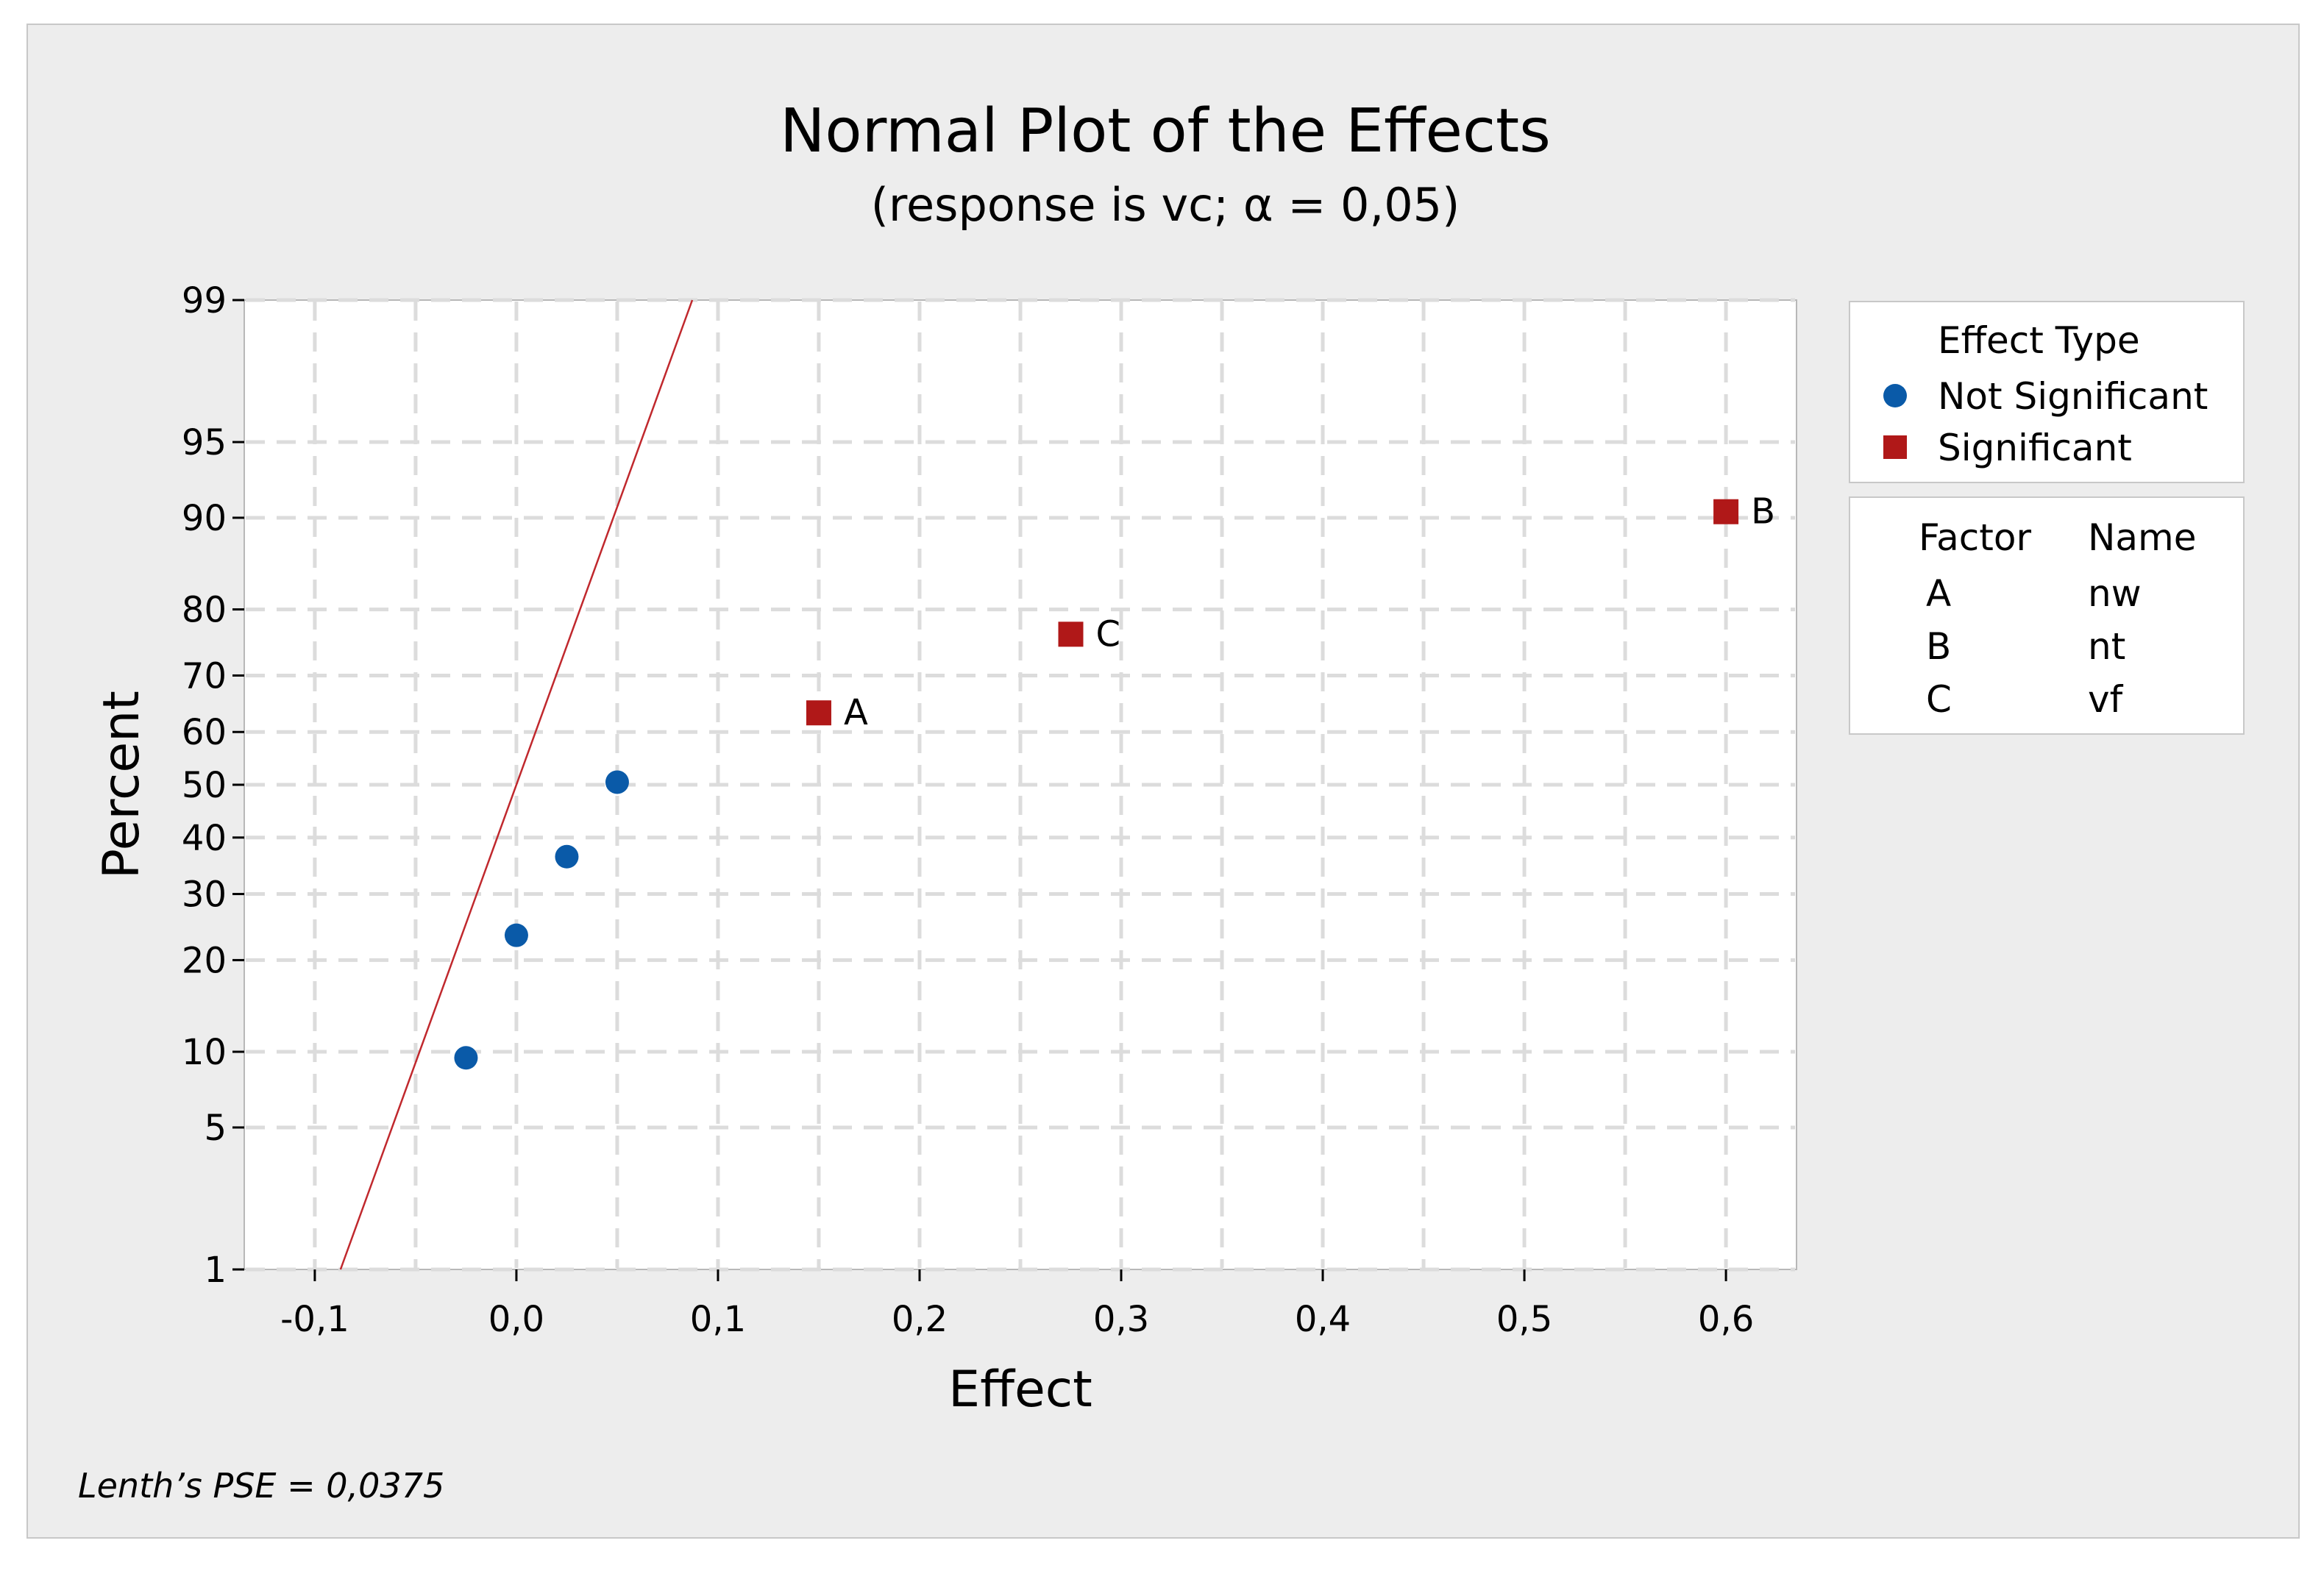 This screenshot has width=2324, height=1571. I want to click on factor-table-cell: nw, so click(2115, 593).